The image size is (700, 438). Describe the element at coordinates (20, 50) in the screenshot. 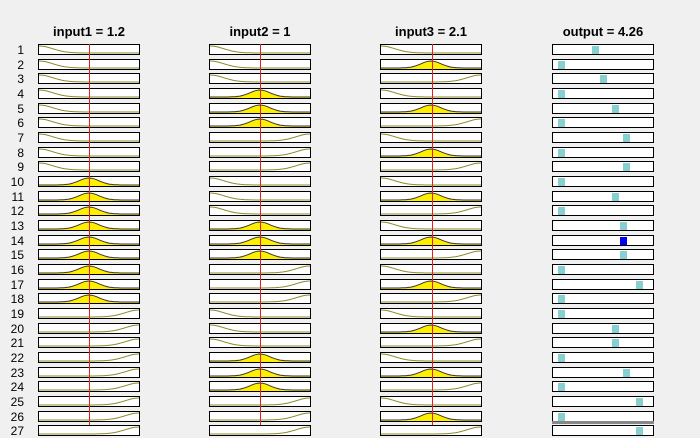

I see `rule-number: 1` at that location.